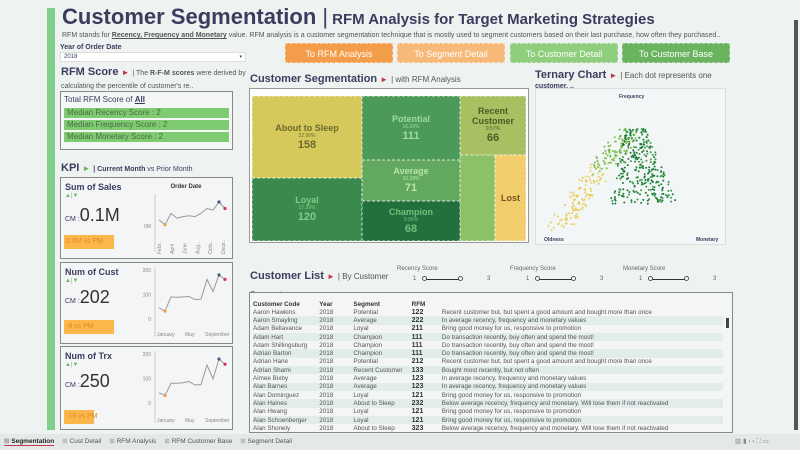  What do you see at coordinates (582, 304) in the screenshot?
I see `column-header` at bounding box center [582, 304].